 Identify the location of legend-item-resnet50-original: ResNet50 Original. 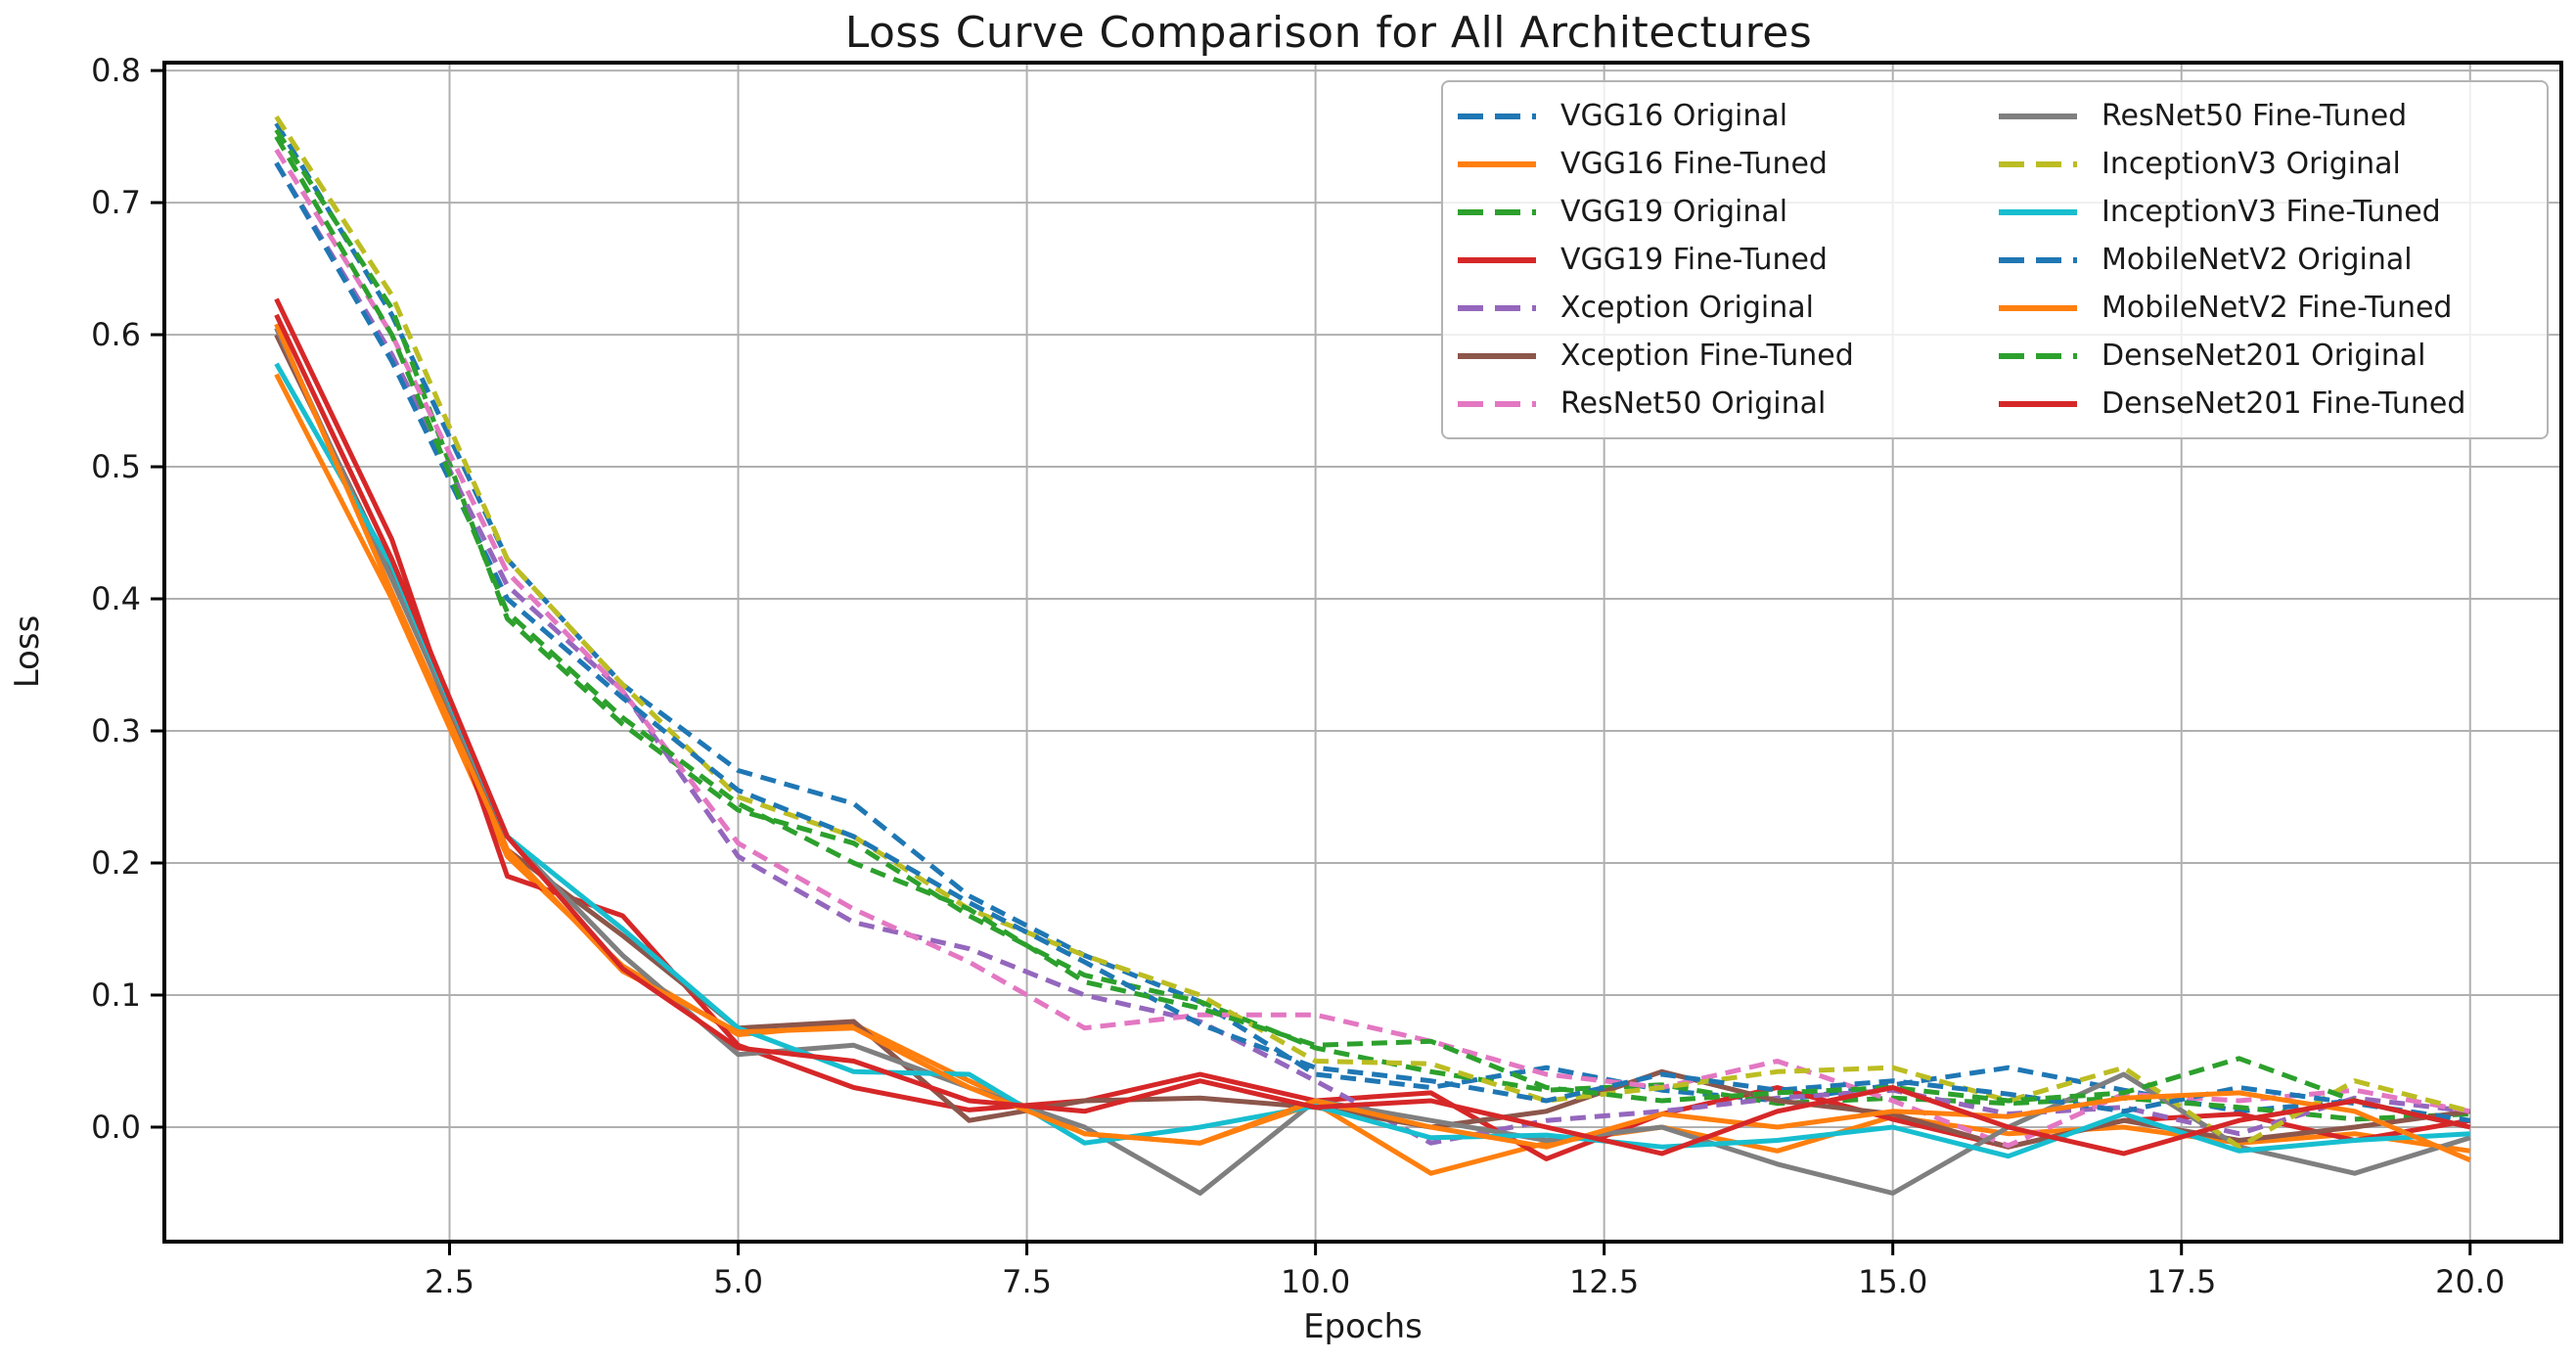
(1722, 404).